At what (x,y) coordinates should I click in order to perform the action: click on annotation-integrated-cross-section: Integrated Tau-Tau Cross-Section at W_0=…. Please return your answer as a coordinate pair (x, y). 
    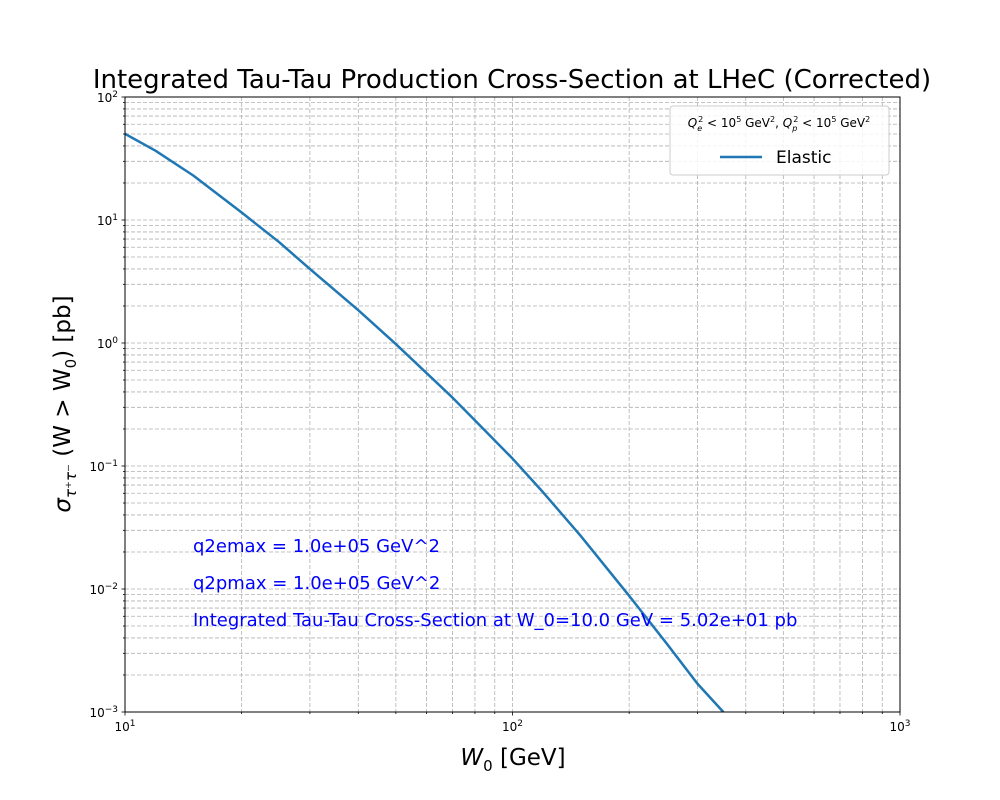
    Looking at the image, I should click on (495, 620).